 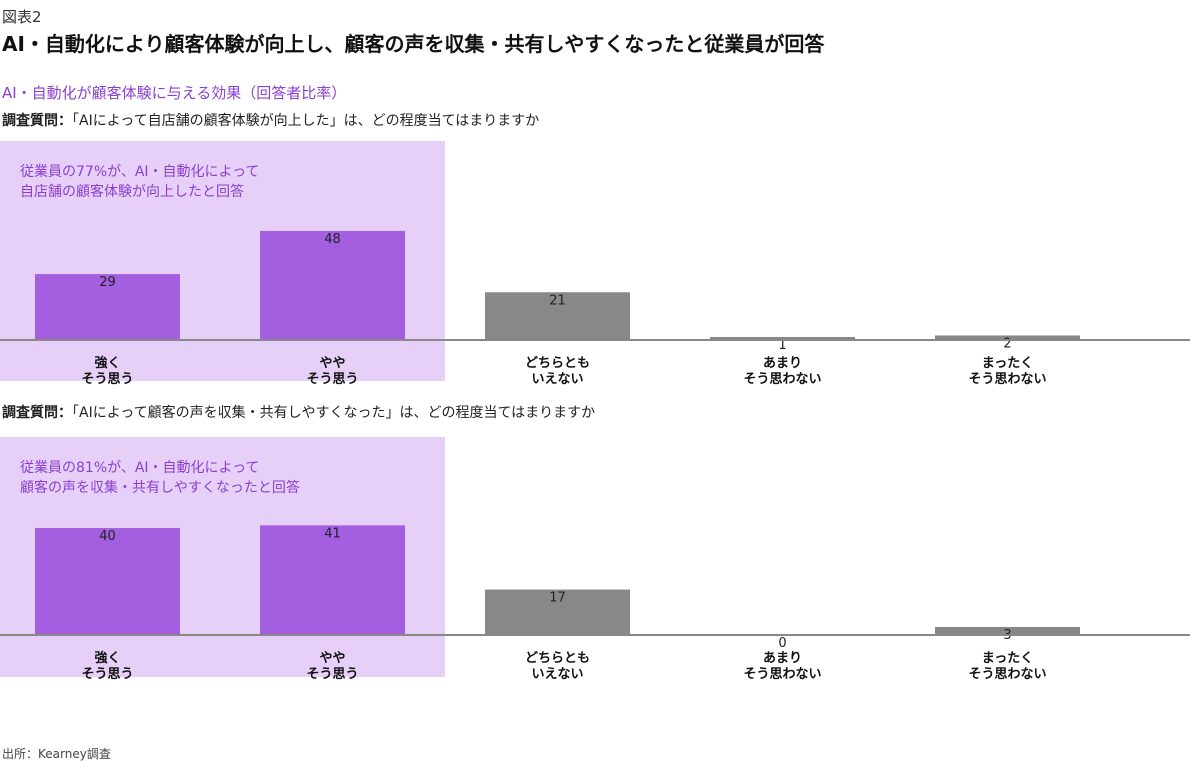 I want to click on source-note: 出所：Kearney調査, so click(x=56, y=754).